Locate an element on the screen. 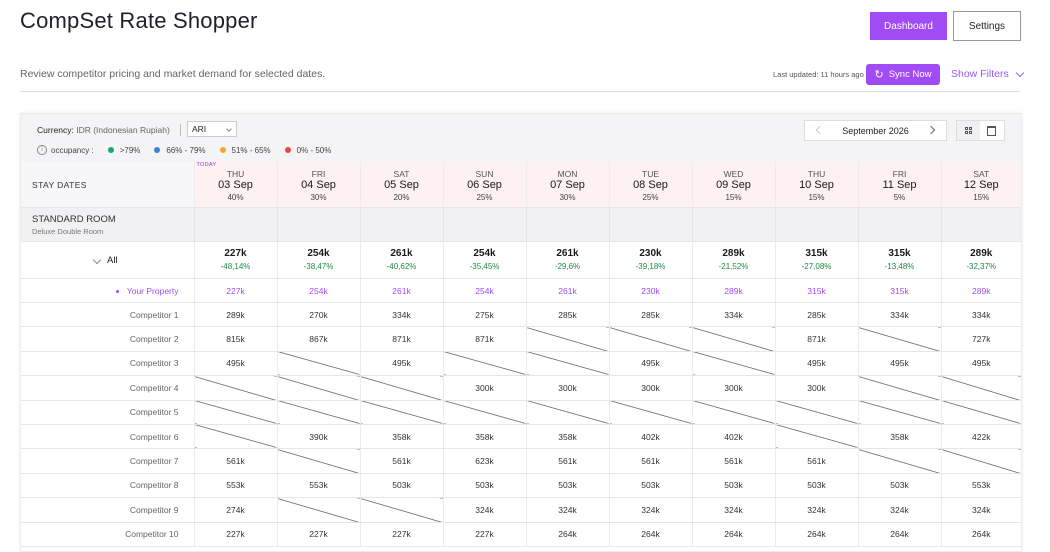 The image size is (1050, 552). rate-cell: 324k is located at coordinates (650, 510).